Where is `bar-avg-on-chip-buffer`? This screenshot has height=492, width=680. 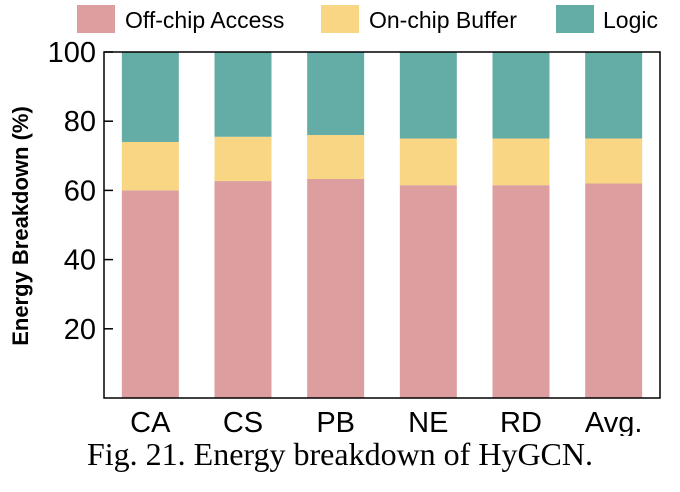
bar-avg-on-chip-buffer is located at coordinates (614, 161).